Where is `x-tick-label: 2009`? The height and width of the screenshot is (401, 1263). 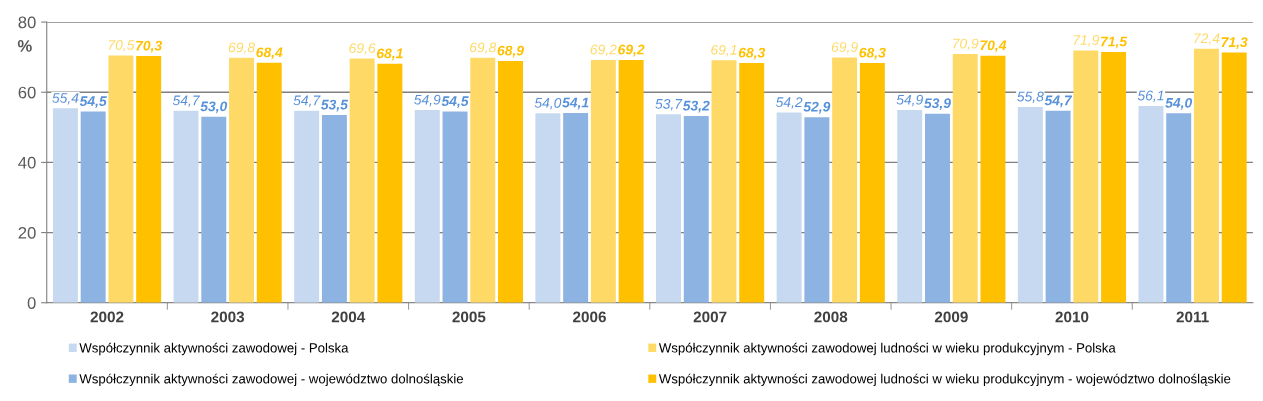
x-tick-label: 2009 is located at coordinates (951, 317).